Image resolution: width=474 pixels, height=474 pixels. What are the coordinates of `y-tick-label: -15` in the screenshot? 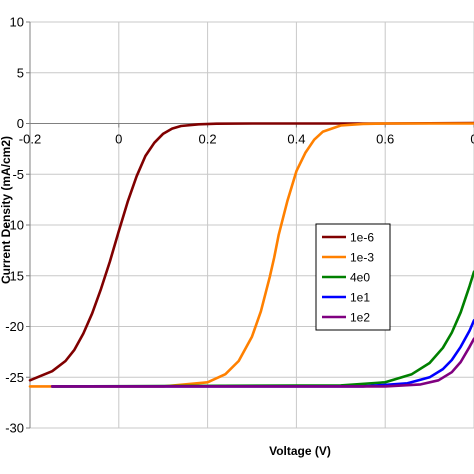 It's located at (14, 275).